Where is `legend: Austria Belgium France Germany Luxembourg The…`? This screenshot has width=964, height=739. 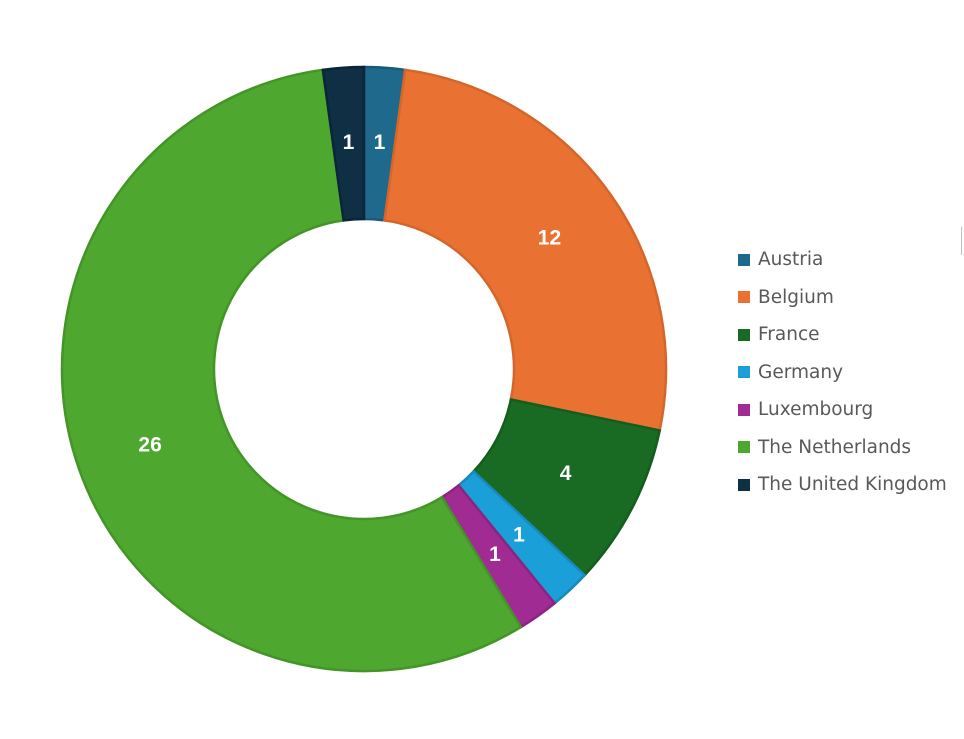
legend: Austria Belgium France Germany Luxembourg The… is located at coordinates (842, 372).